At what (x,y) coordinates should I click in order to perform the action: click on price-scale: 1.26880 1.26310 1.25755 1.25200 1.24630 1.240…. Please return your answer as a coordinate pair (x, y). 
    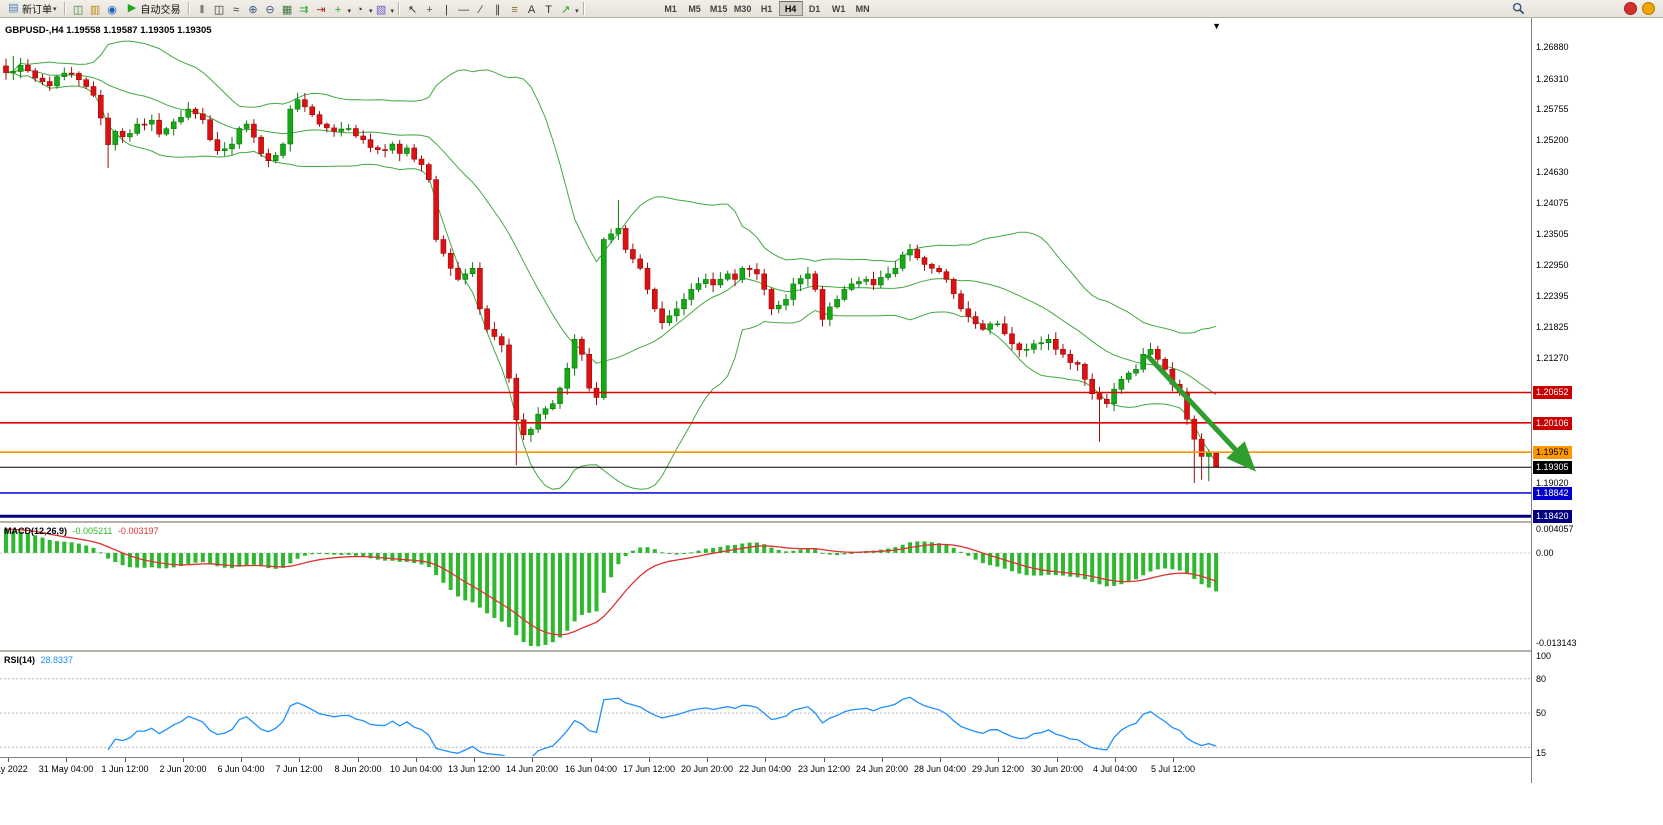
    Looking at the image, I should click on (1597, 400).